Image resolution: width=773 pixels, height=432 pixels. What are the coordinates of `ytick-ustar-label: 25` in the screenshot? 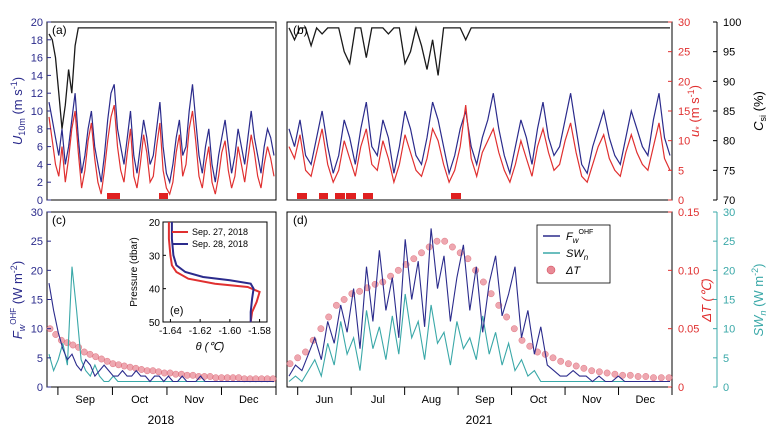 It's located at (684, 53).